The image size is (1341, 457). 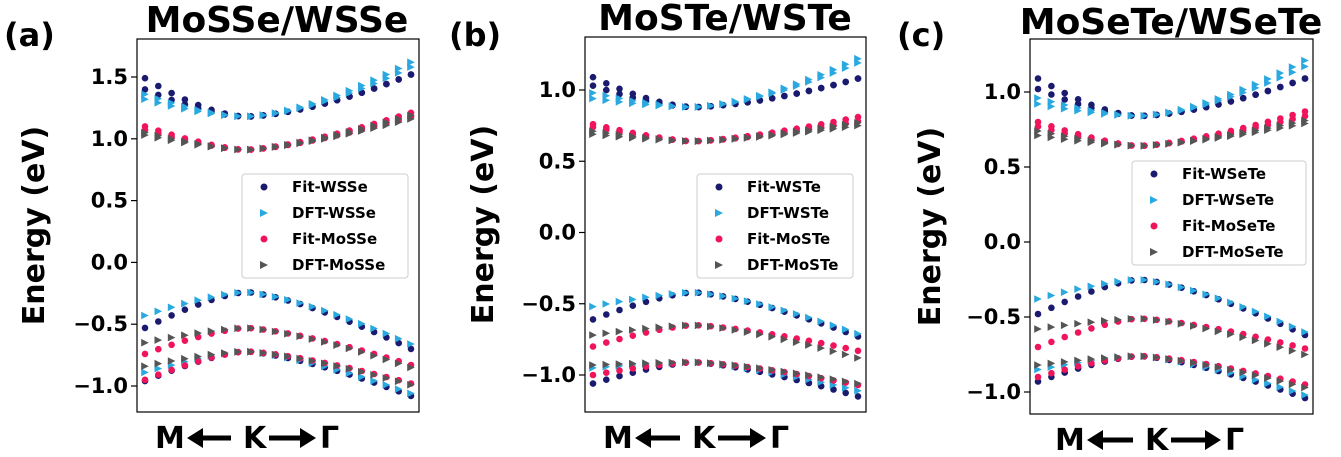 What do you see at coordinates (930, 226) in the screenshot?
I see `y-axis-label: Energy (eV)` at bounding box center [930, 226].